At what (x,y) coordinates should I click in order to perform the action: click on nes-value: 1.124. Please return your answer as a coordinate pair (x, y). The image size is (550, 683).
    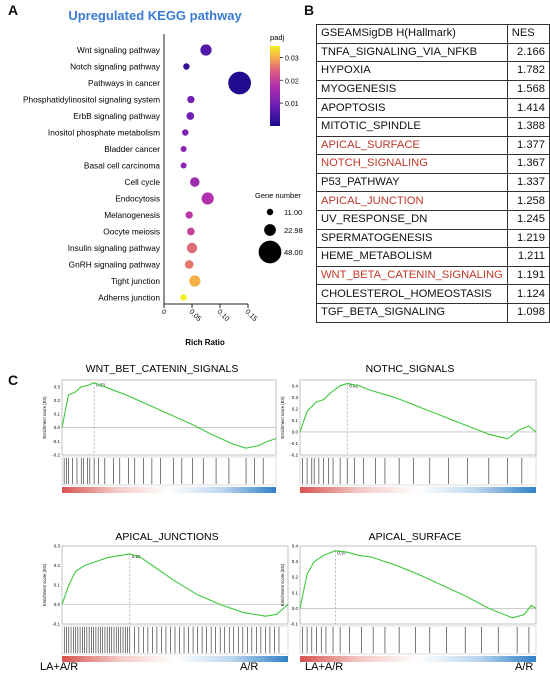
    Looking at the image, I should click on (528, 294).